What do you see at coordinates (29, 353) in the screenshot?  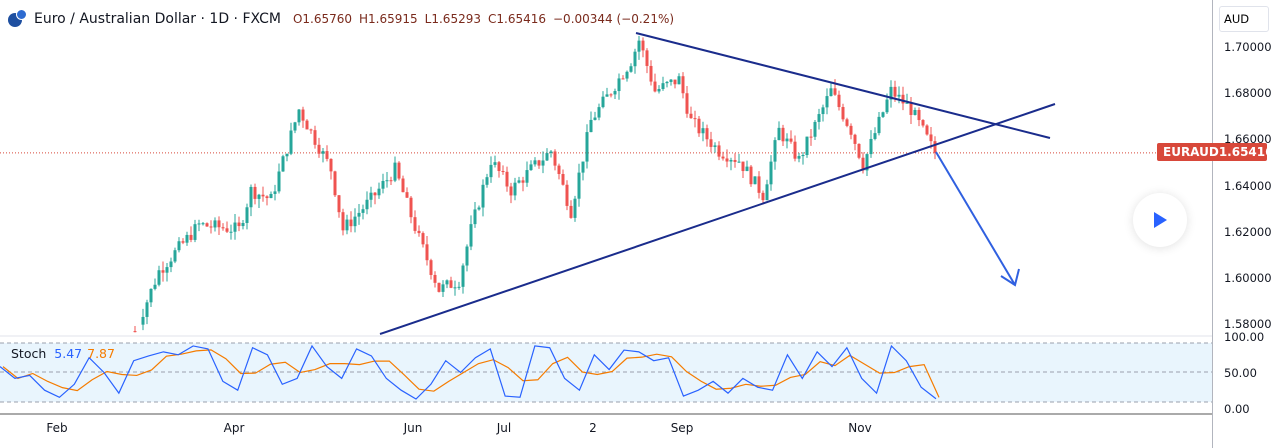 I see `stoch-label: Stoch` at bounding box center [29, 353].